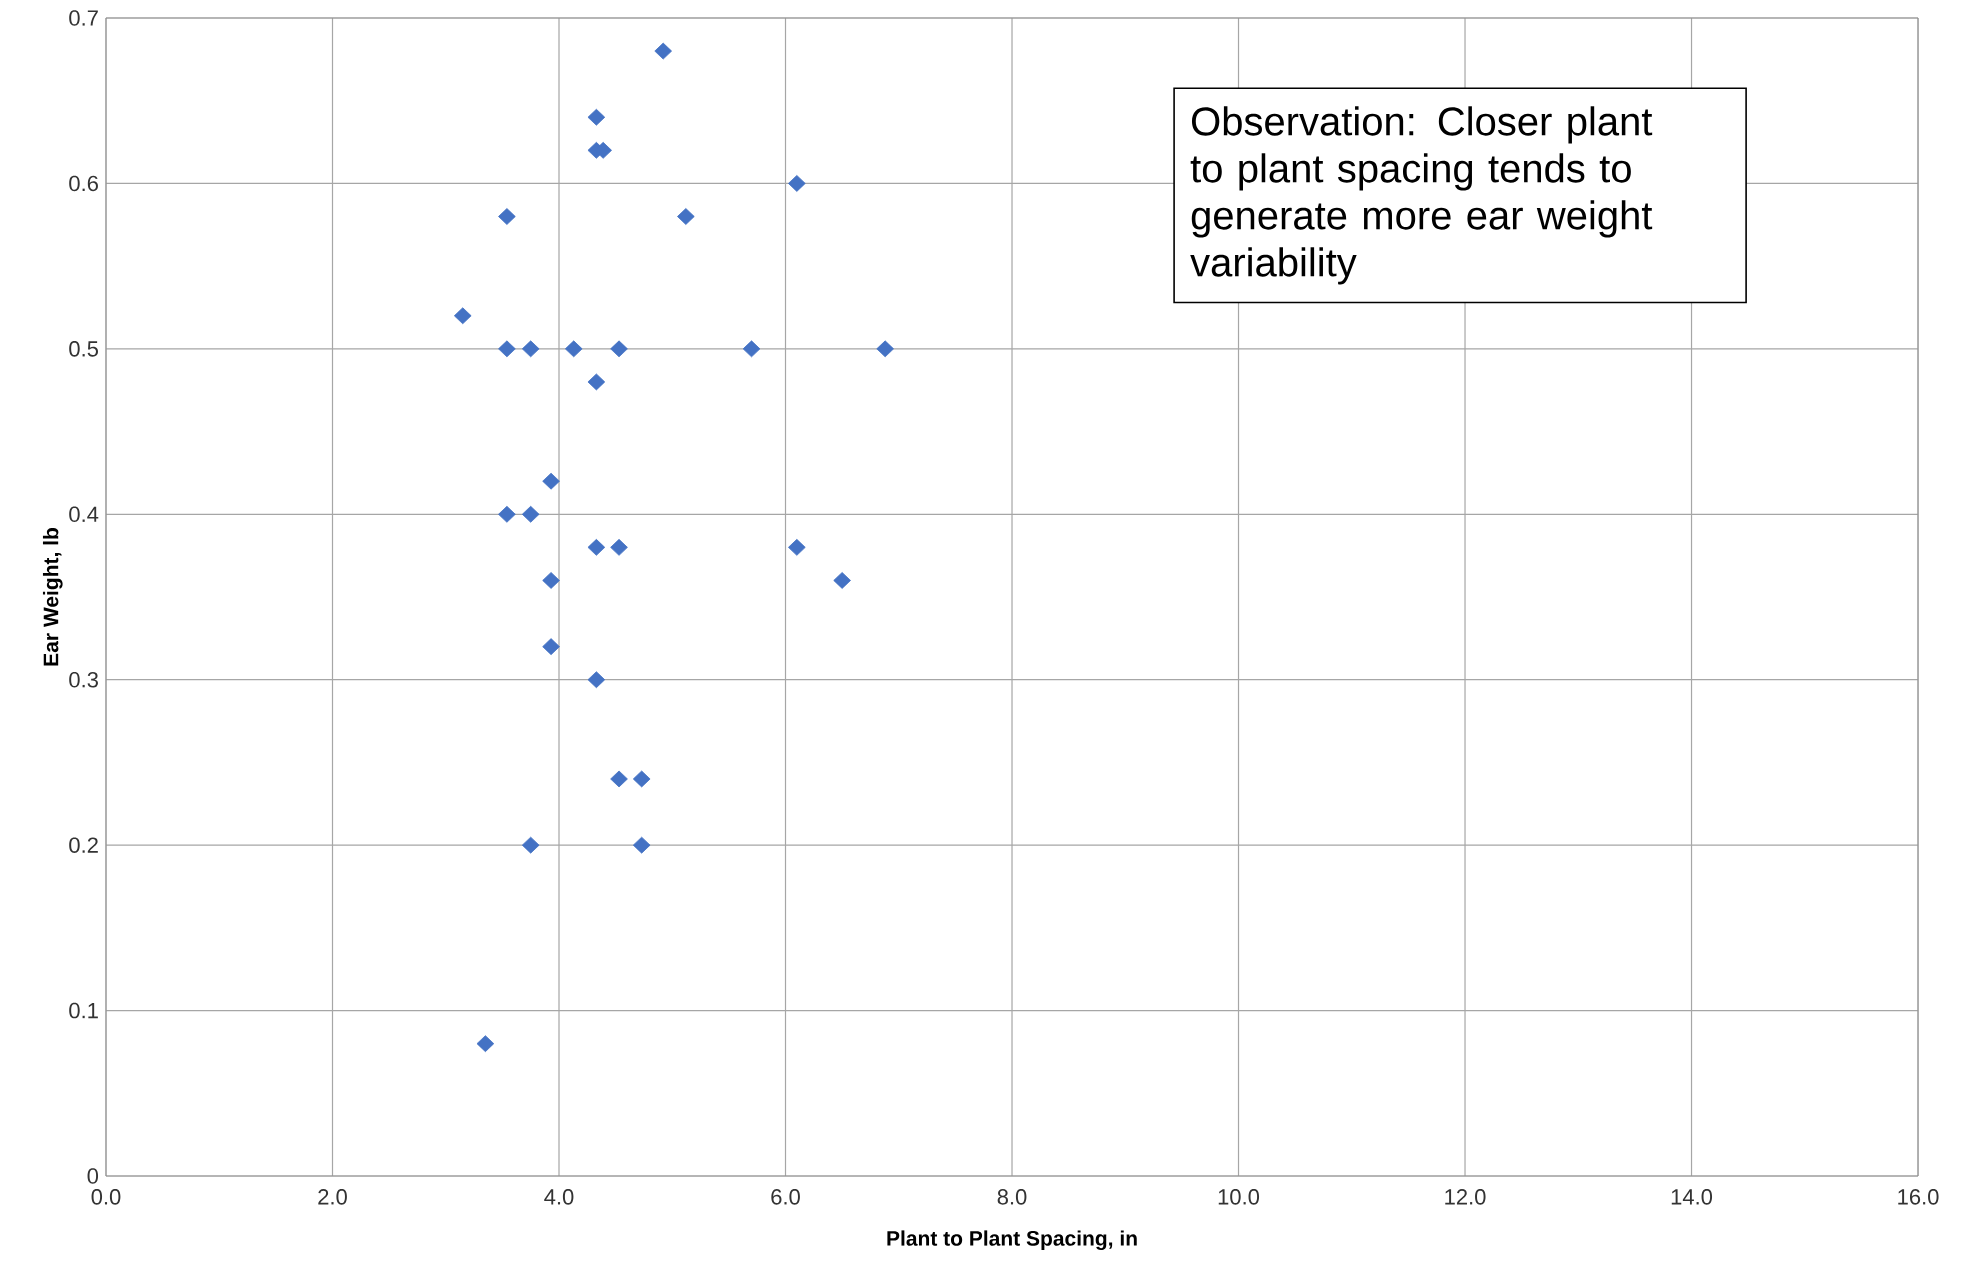  I want to click on y-axis-title: Ear Weight, lb, so click(52, 597).